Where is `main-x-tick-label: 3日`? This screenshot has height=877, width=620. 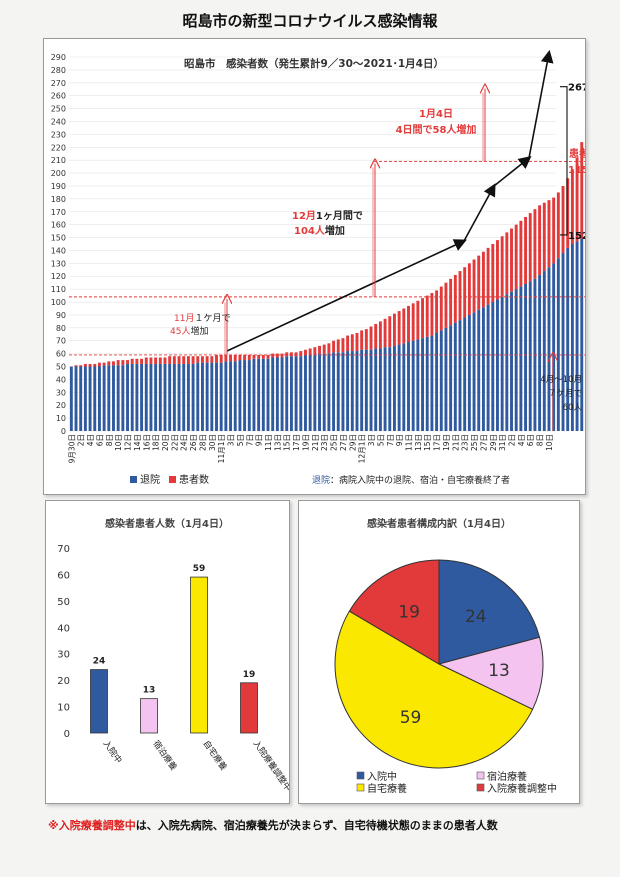 main-x-tick-label: 3日 is located at coordinates (231, 440).